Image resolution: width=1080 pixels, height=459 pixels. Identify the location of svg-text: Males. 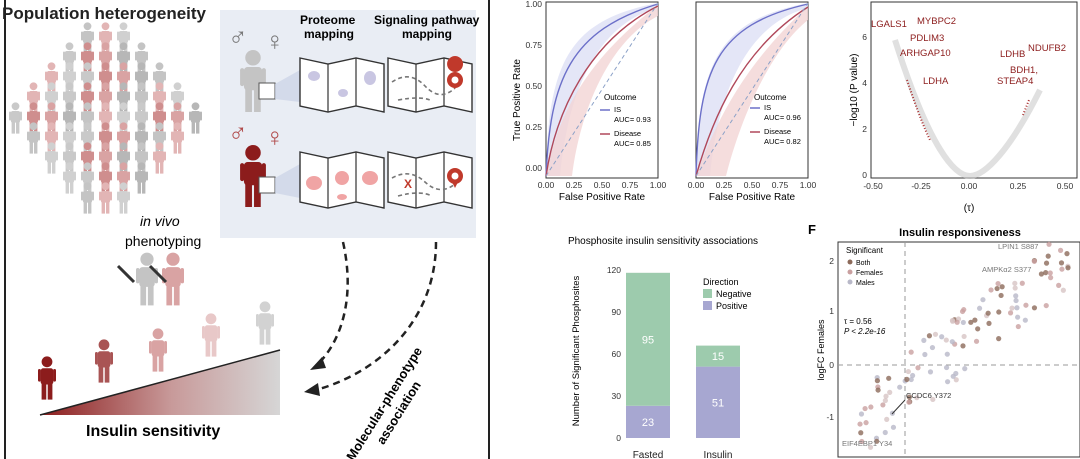
(865, 283).